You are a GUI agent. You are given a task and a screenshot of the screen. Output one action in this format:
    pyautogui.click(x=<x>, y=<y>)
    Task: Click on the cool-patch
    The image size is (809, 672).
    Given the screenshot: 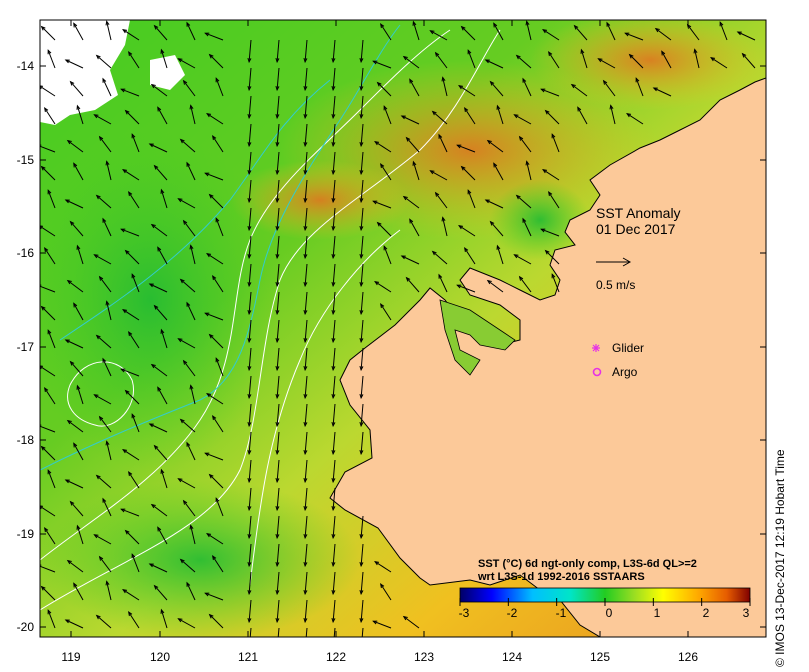 What is the action you would take?
    pyautogui.click(x=540, y=220)
    